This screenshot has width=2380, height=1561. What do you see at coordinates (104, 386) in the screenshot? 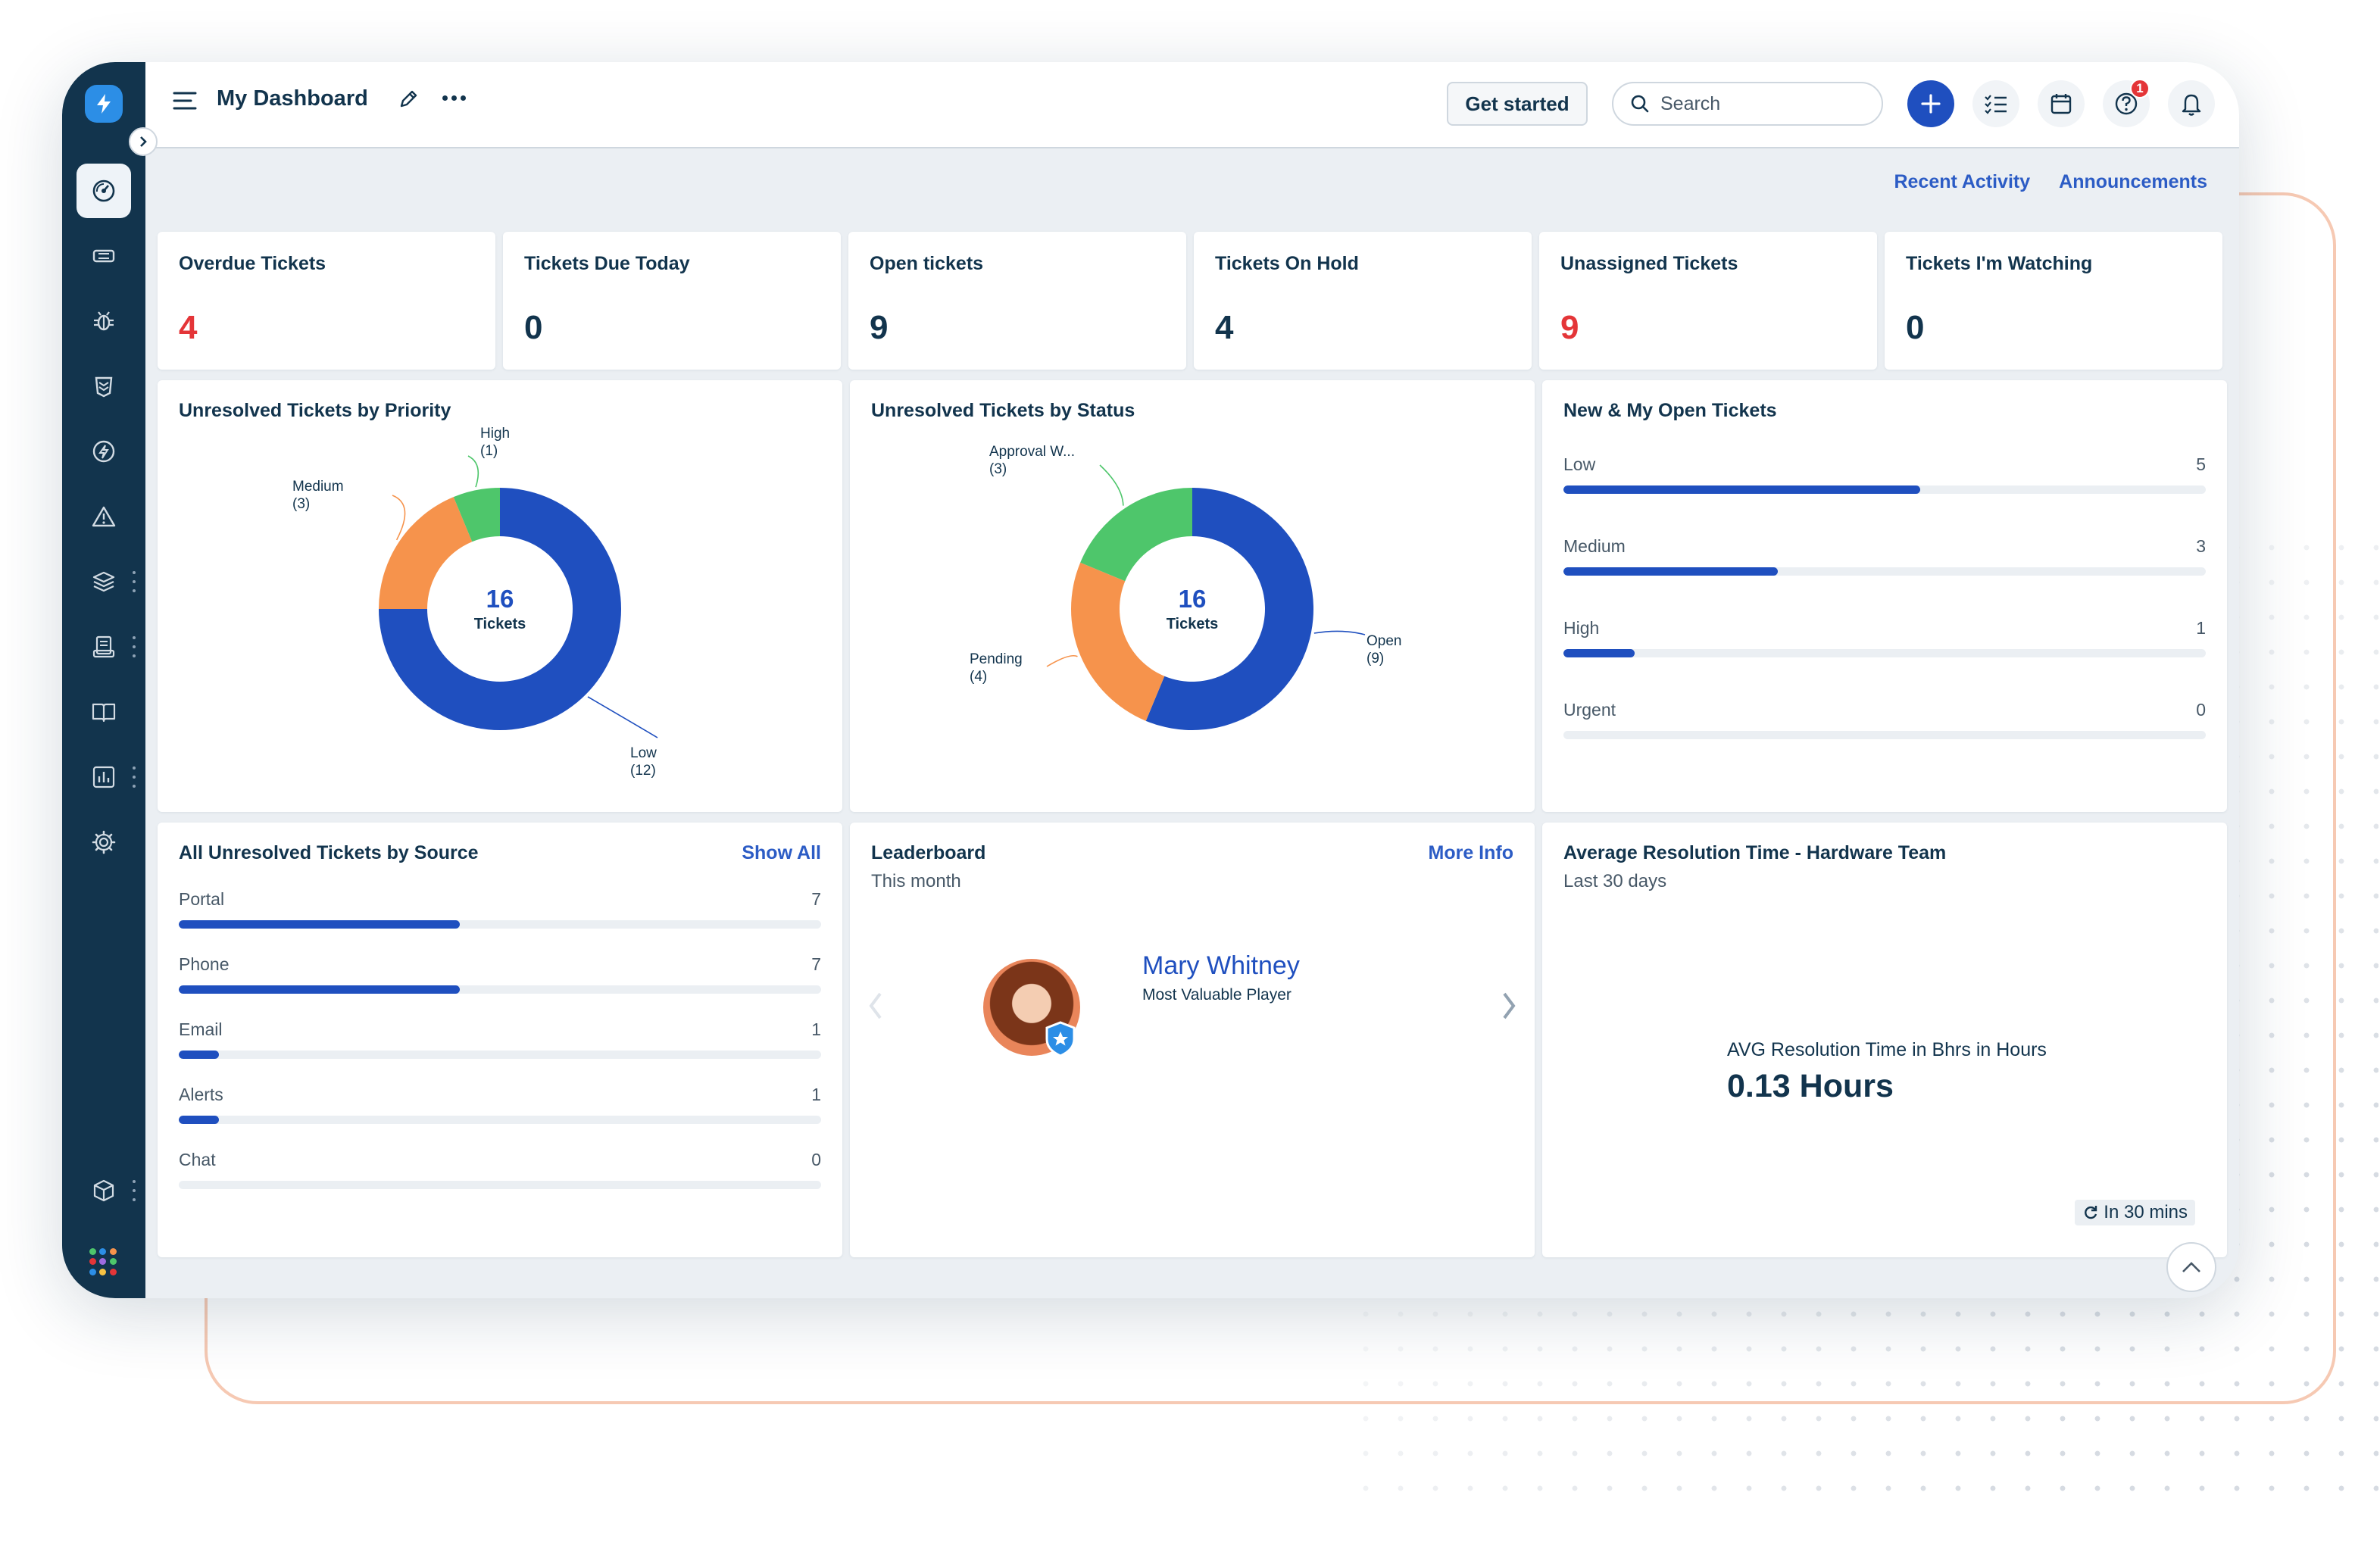
I see `changes-icon` at bounding box center [104, 386].